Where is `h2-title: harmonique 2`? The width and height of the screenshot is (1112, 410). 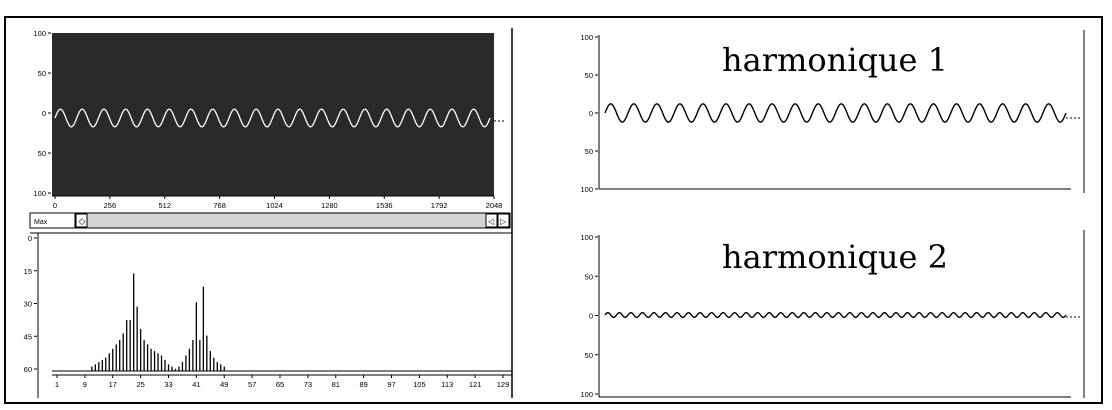 h2-title: harmonique 2 is located at coordinates (835, 257).